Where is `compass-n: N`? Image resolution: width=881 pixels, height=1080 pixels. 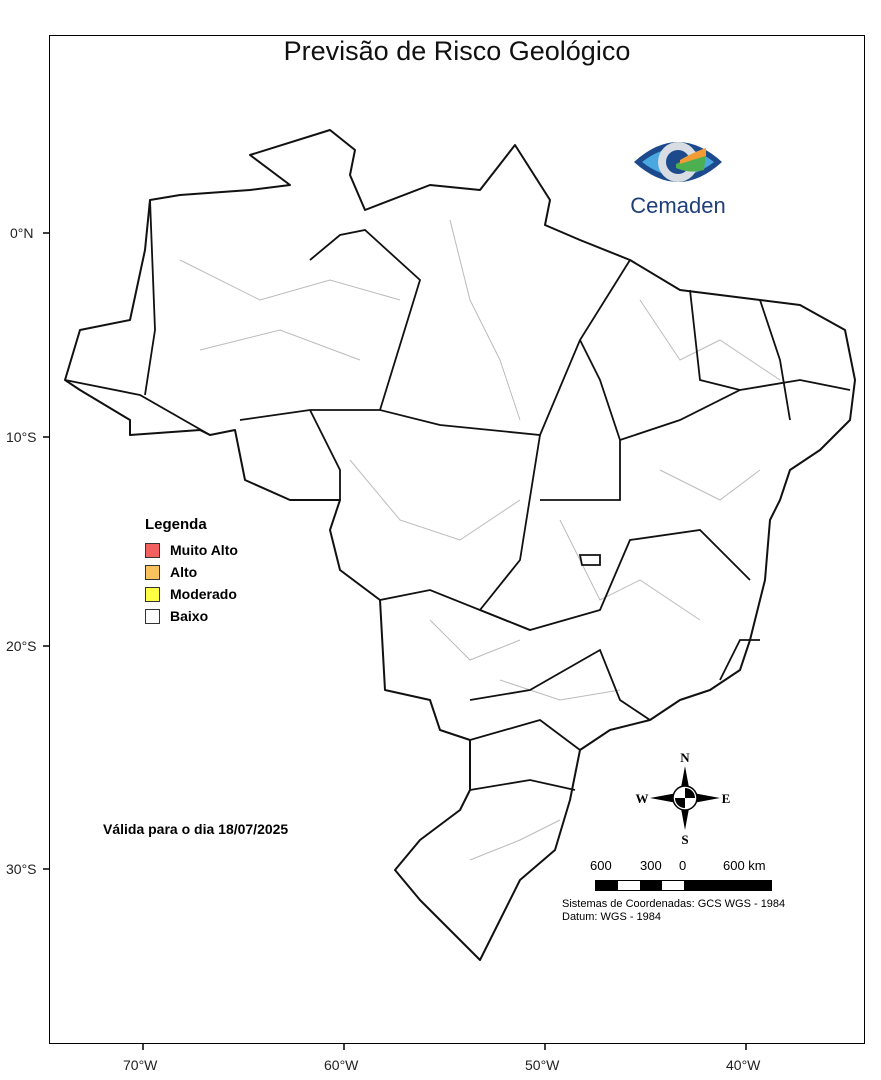
compass-n: N is located at coordinates (685, 757).